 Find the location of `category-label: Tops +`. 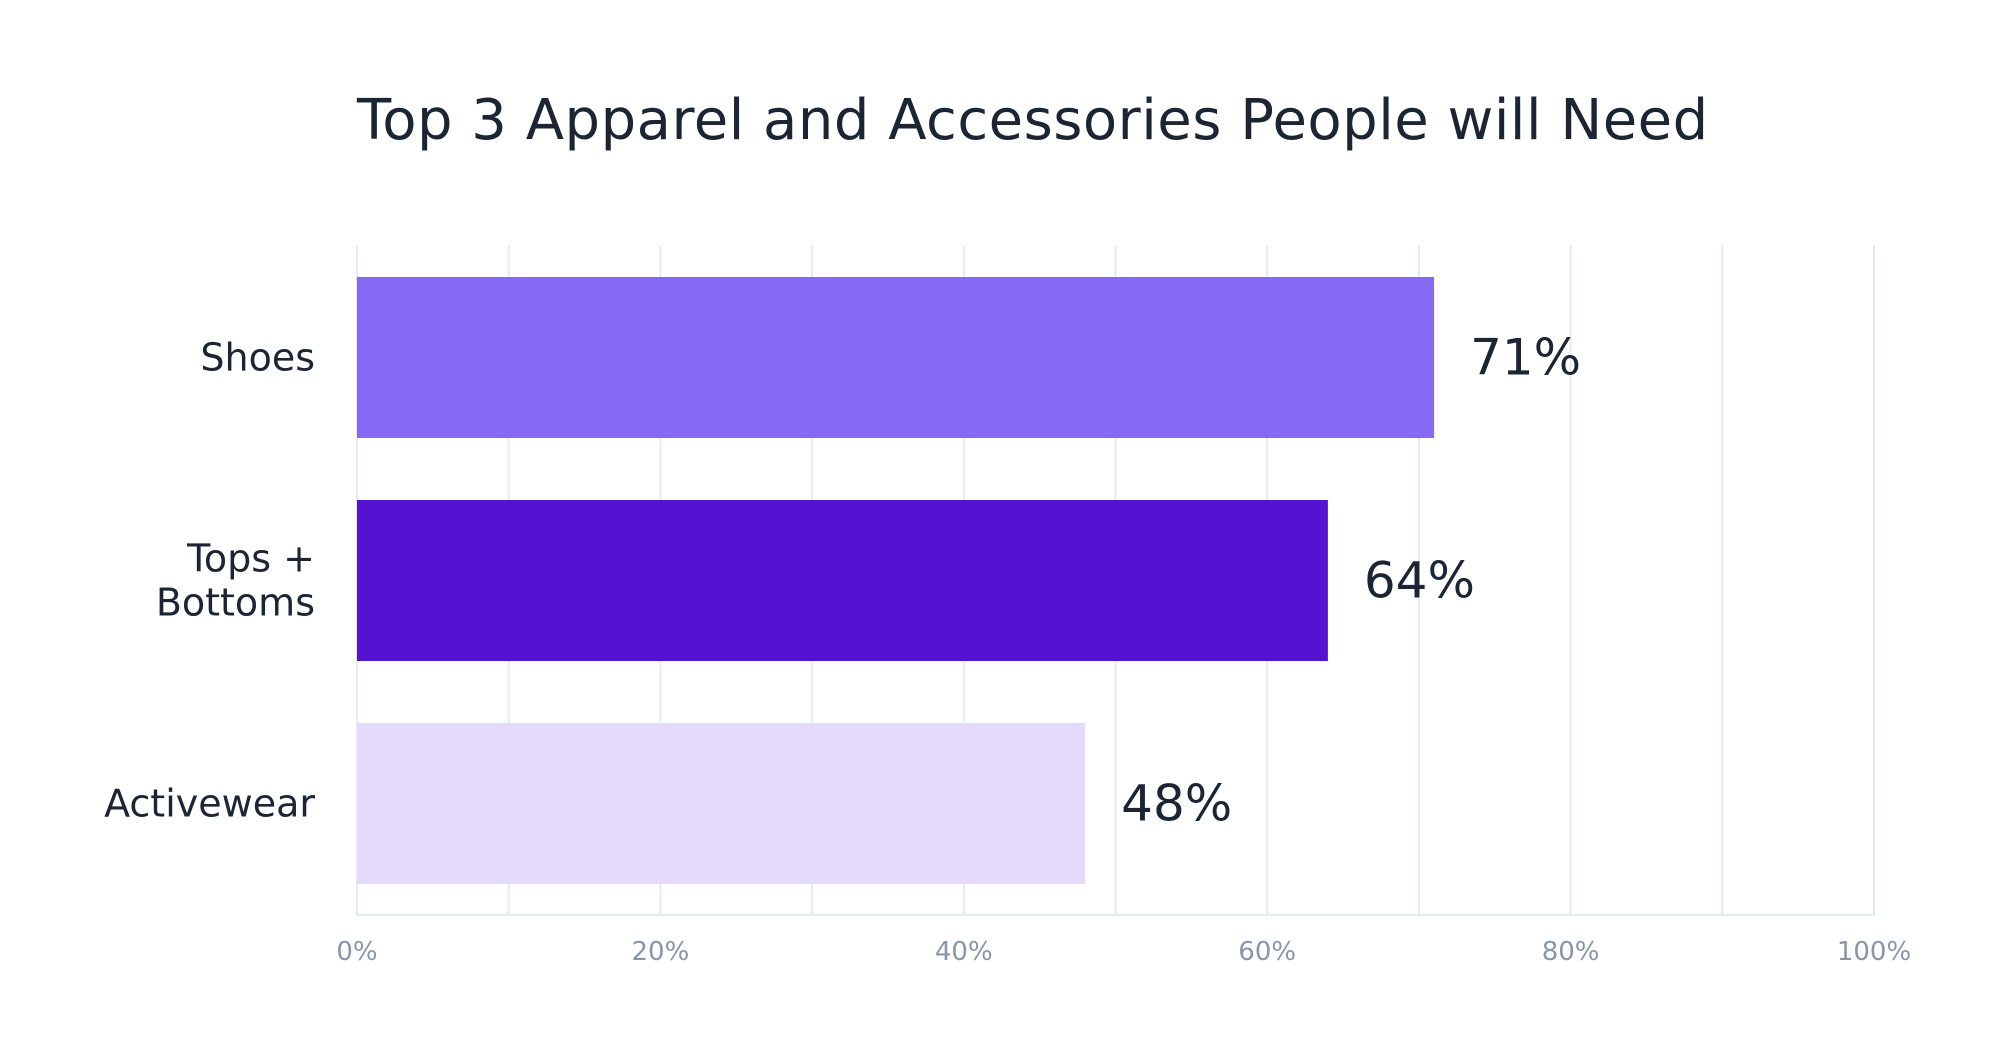

category-label: Tops + is located at coordinates (250, 559).